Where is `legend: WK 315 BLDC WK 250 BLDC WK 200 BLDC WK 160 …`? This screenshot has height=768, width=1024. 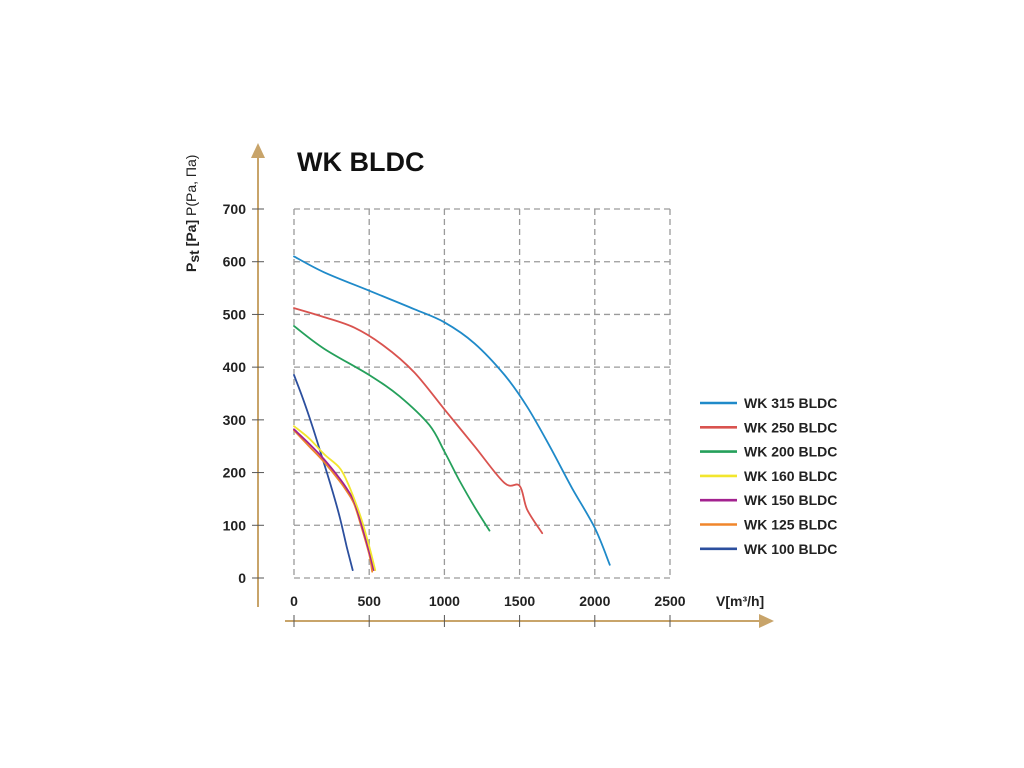 legend: WK 315 BLDC WK 250 BLDC WK 200 BLDC WK 160 … is located at coordinates (768, 476).